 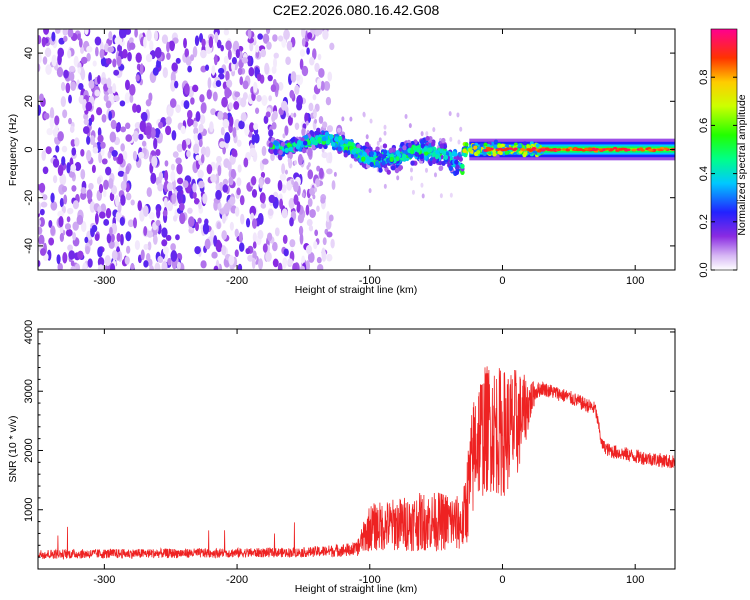 I want to click on snr-x-label: Height of straight line (km), so click(x=356, y=589).